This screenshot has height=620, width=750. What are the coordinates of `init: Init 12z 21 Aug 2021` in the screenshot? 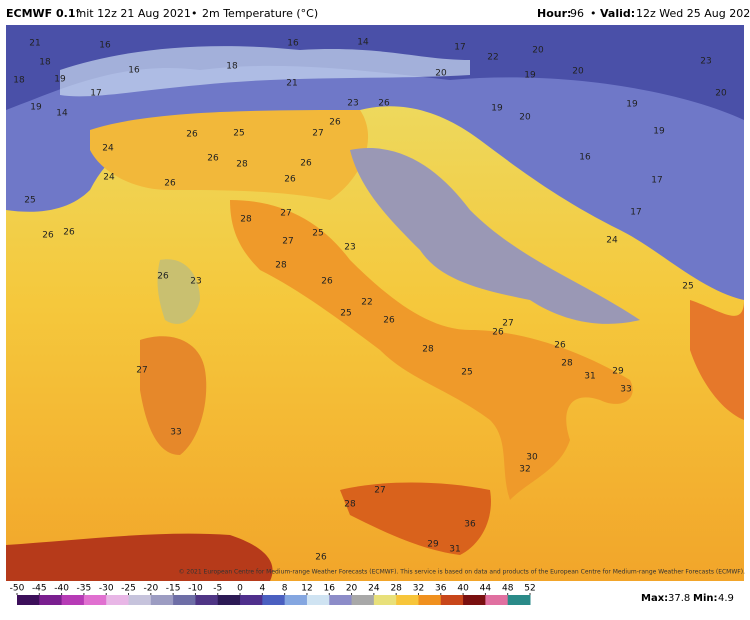 It's located at (133, 13).